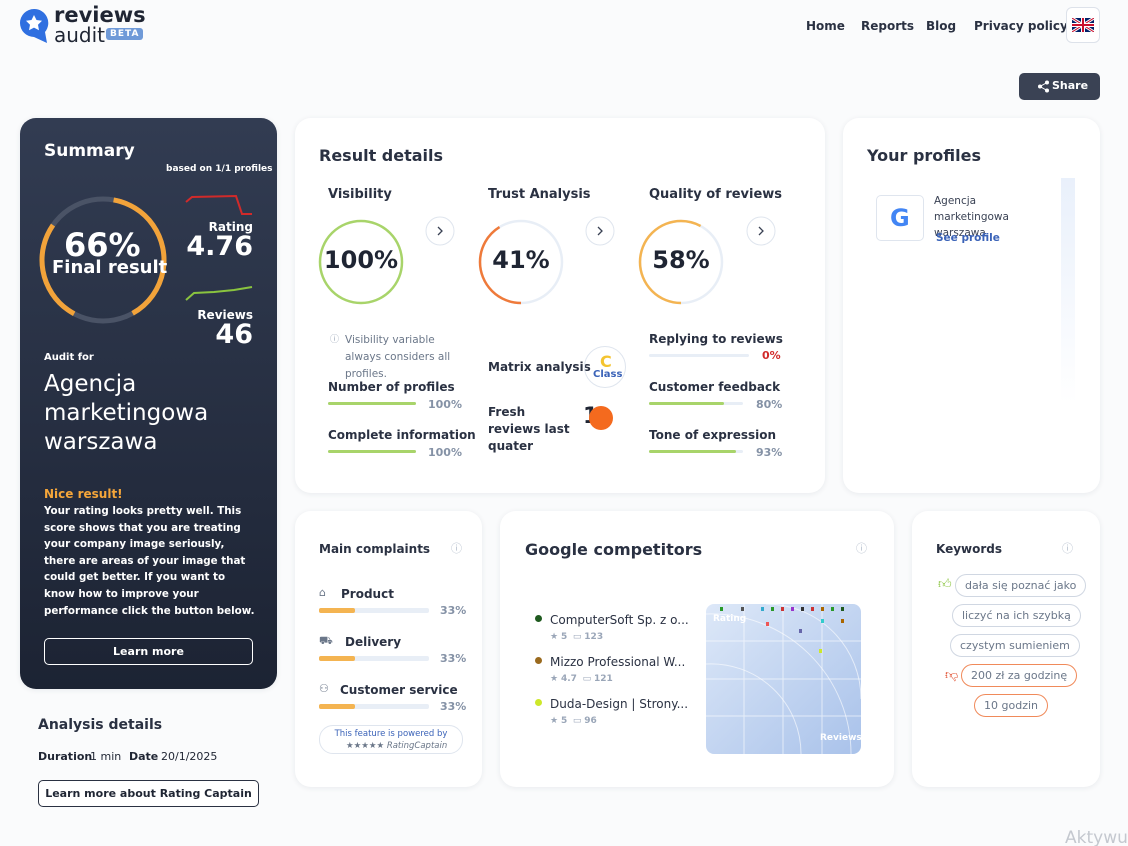  What do you see at coordinates (594, 637) in the screenshot?
I see `competitor-reviews: 123` at bounding box center [594, 637].